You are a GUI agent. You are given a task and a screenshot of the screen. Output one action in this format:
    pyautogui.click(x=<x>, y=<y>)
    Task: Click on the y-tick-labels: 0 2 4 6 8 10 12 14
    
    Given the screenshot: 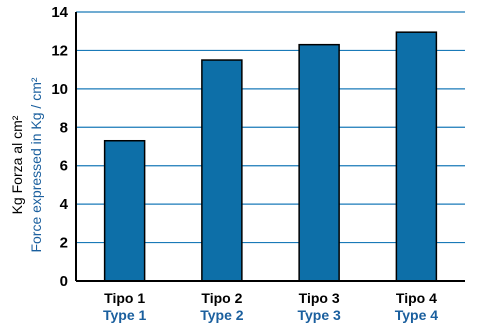 What is the action you would take?
    pyautogui.click(x=59, y=147)
    